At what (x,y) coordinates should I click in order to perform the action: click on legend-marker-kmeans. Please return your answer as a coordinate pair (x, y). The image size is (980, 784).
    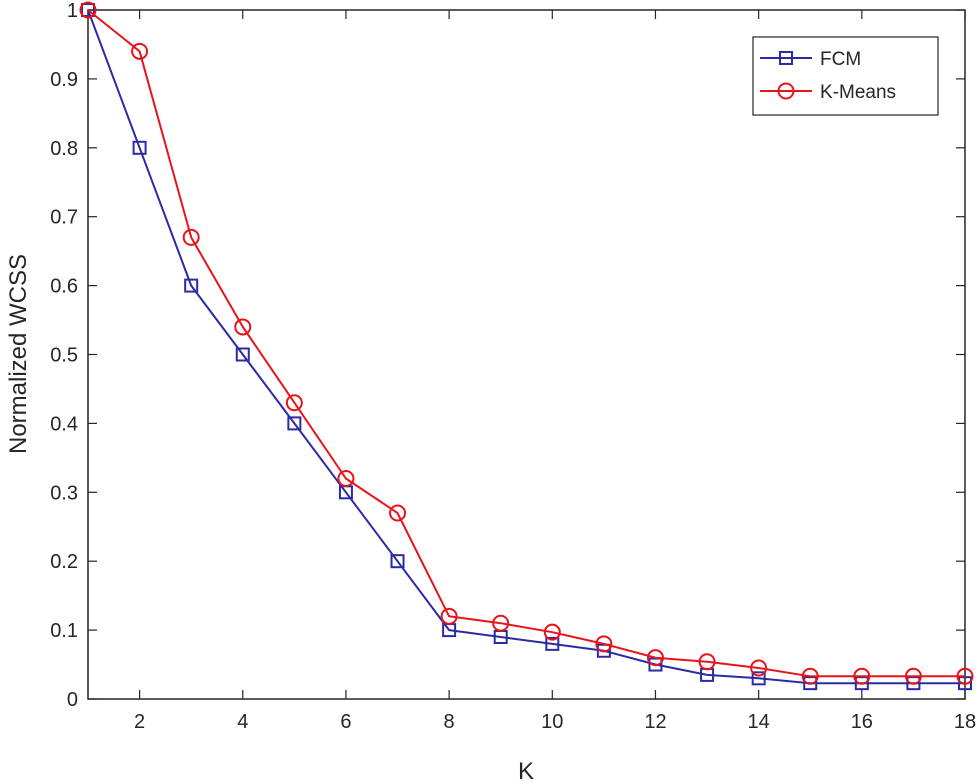
    Looking at the image, I should click on (786, 91).